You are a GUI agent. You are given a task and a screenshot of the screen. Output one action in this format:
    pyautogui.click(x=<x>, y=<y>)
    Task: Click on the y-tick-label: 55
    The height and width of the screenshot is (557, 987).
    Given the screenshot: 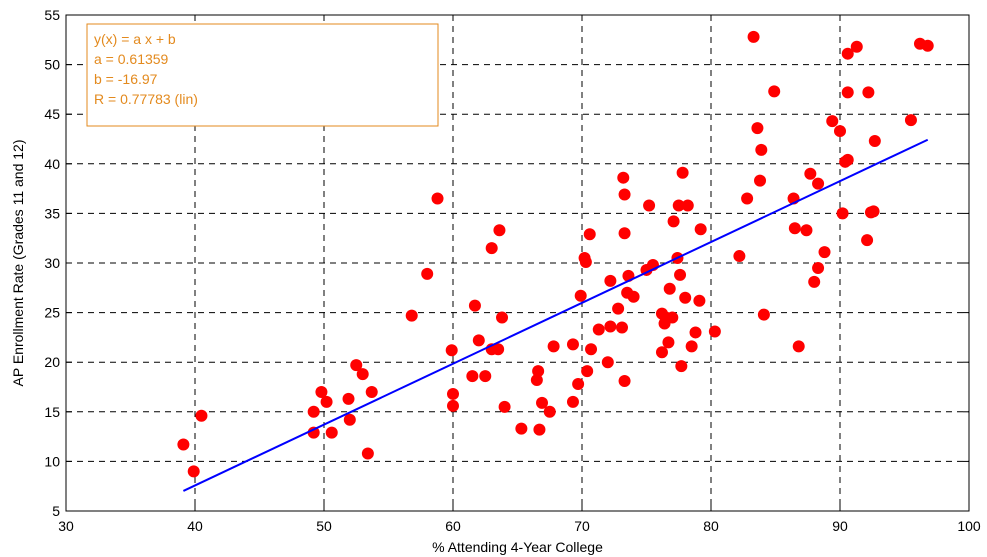 What is the action you would take?
    pyautogui.click(x=52, y=15)
    